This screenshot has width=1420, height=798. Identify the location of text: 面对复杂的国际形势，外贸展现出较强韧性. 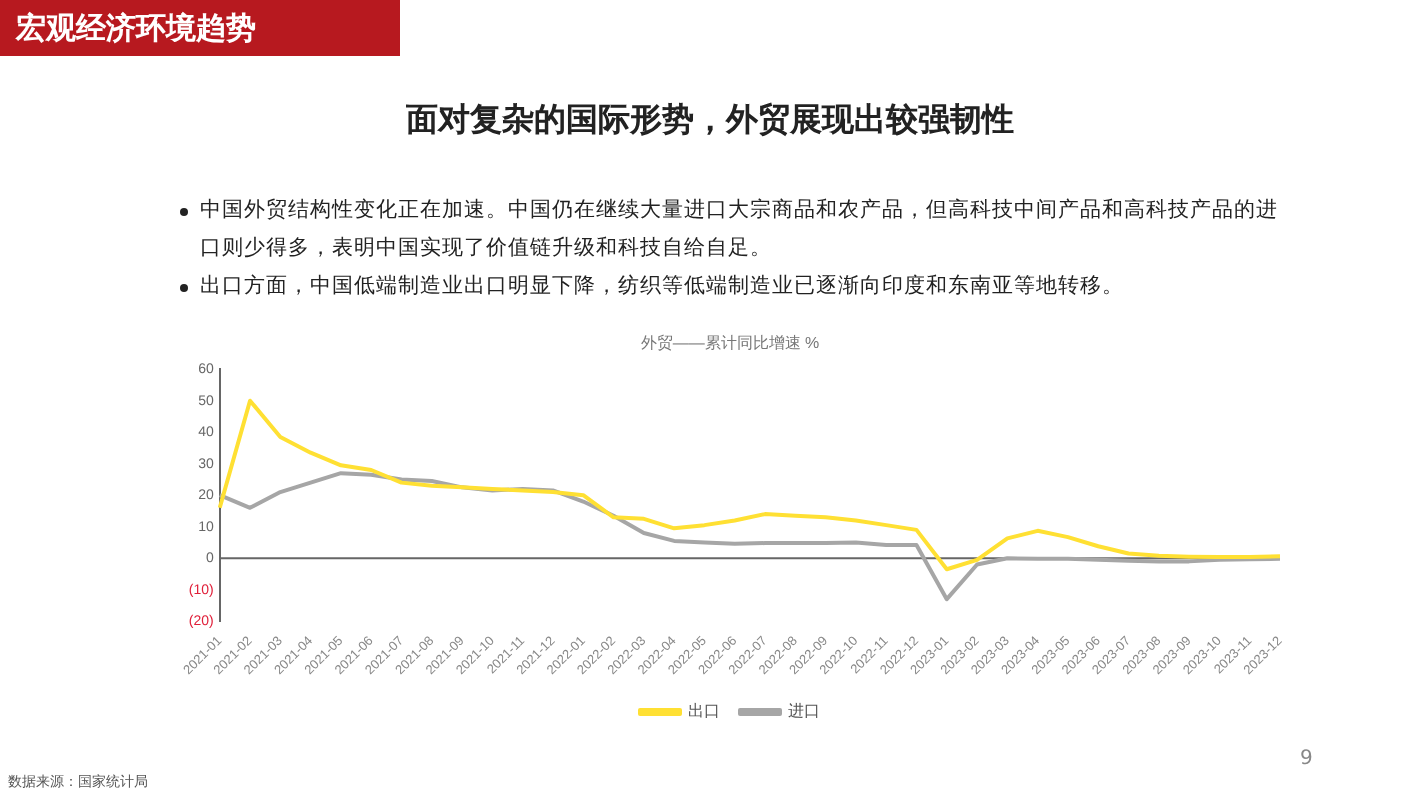
(710, 121).